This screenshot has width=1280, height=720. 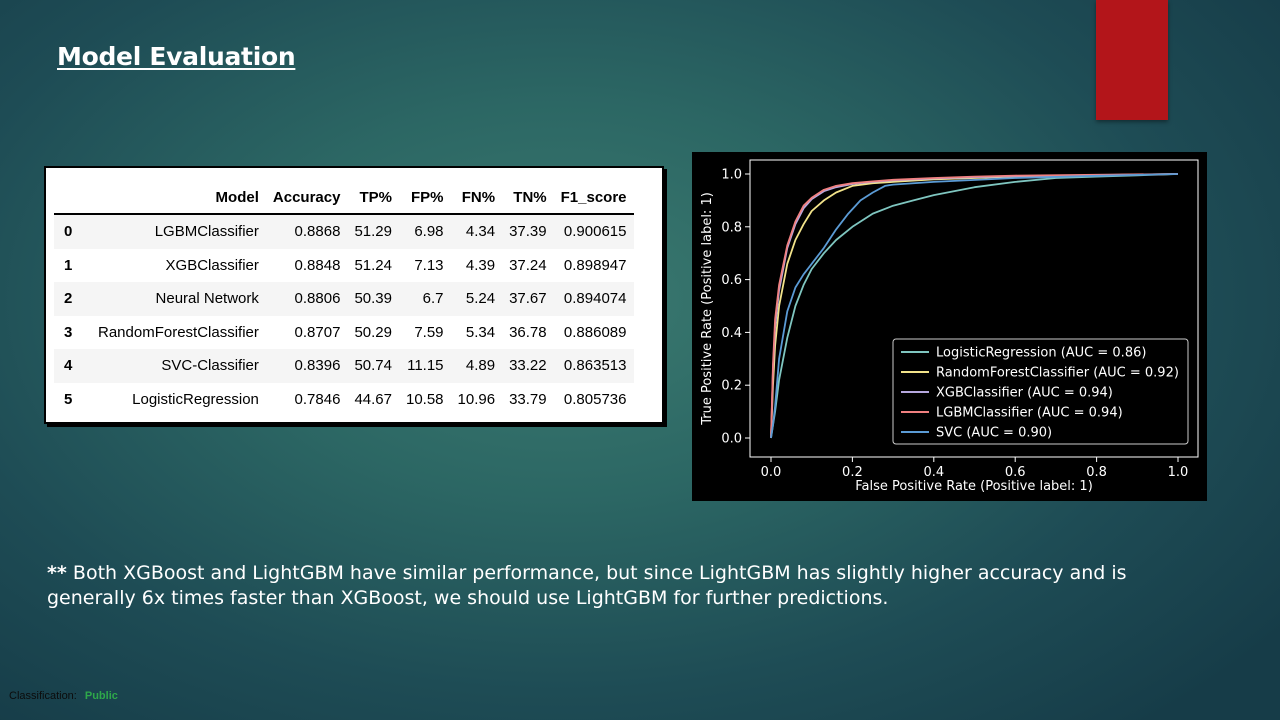 What do you see at coordinates (731, 386) in the screenshot?
I see `y-tick-label: 0.2` at bounding box center [731, 386].